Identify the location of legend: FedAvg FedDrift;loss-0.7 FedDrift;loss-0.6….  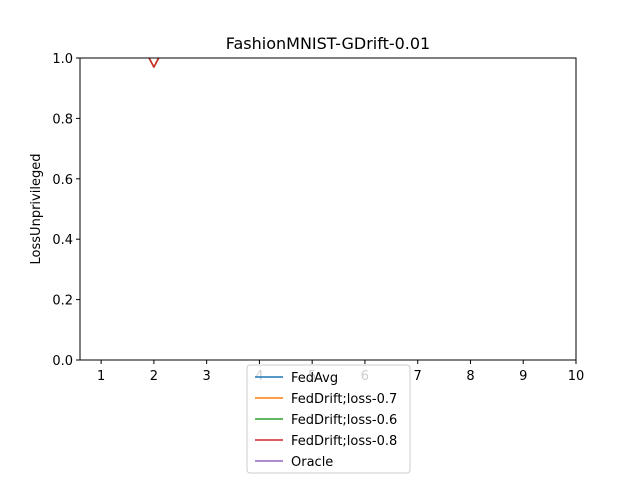
(328, 419).